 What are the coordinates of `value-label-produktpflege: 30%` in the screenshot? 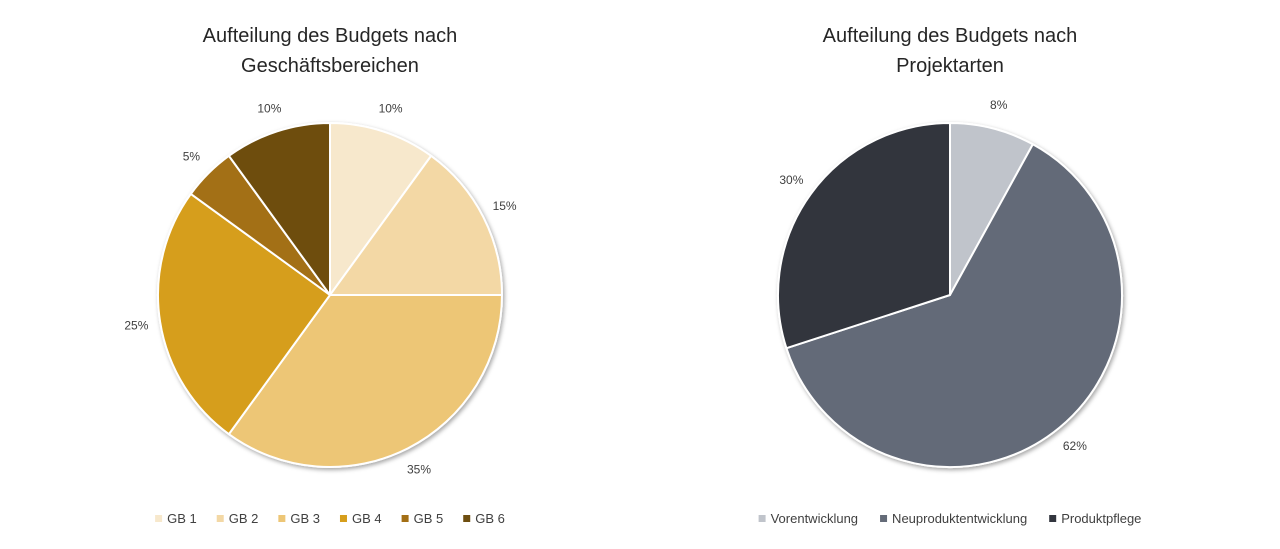 It's located at (791, 180).